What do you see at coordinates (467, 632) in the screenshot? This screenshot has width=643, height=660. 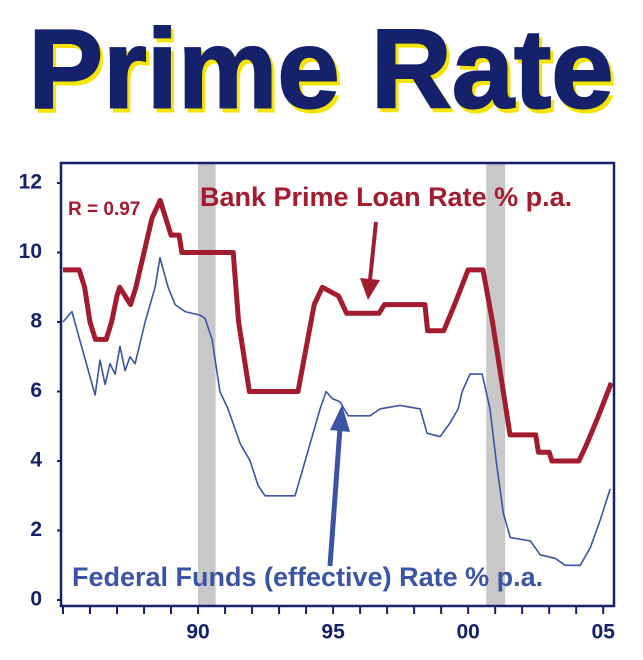 I see `x-tick-label: 00` at bounding box center [467, 632].